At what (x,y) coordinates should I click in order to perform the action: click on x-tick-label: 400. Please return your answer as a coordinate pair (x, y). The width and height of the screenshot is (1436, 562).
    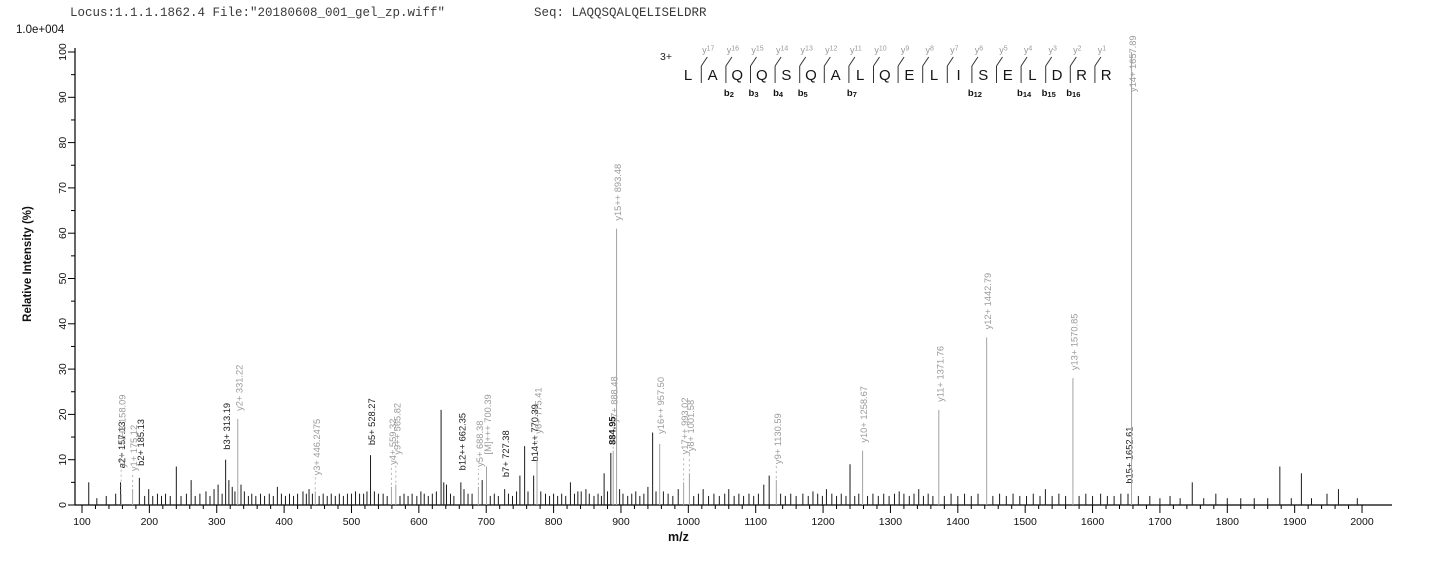
    Looking at the image, I should click on (284, 522).